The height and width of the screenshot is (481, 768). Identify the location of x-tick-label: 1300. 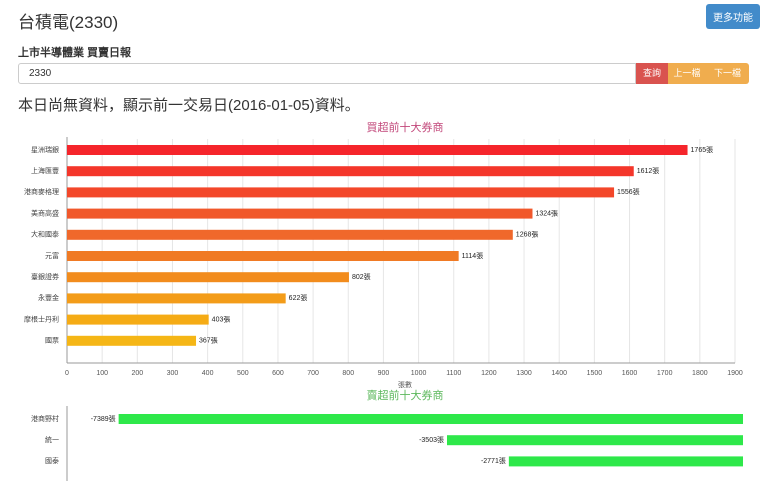
(524, 373).